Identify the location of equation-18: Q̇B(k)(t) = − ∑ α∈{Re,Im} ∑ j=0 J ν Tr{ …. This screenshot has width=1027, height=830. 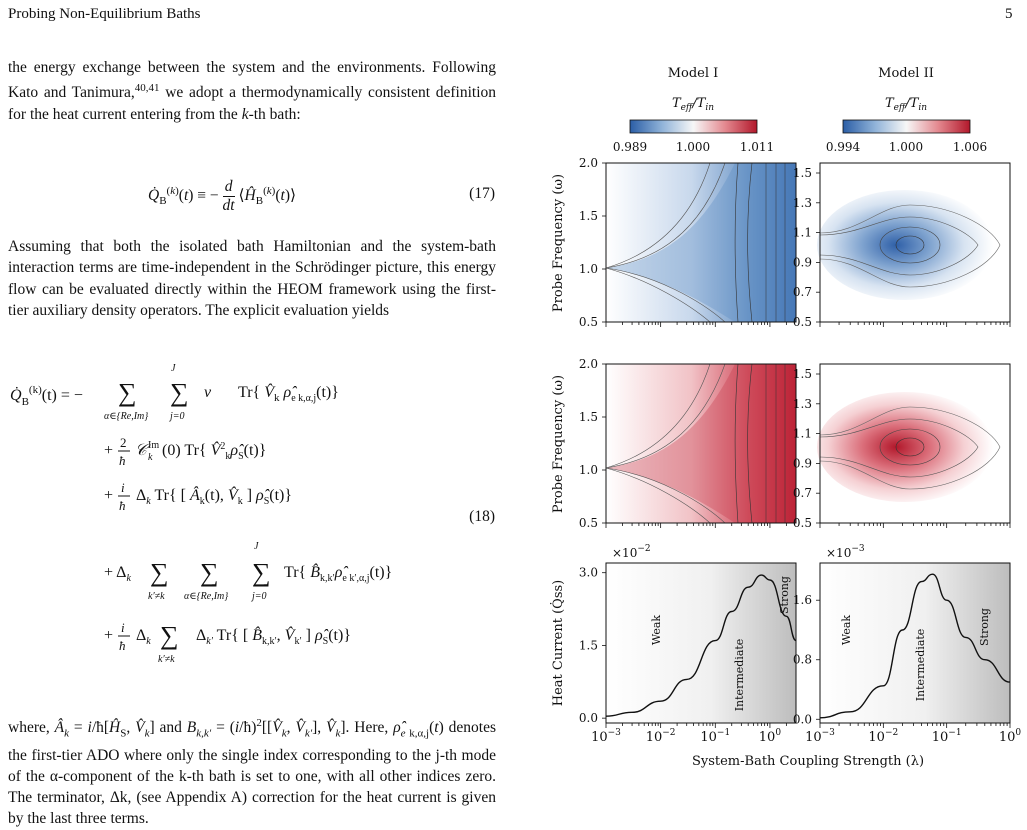
(201, 514).